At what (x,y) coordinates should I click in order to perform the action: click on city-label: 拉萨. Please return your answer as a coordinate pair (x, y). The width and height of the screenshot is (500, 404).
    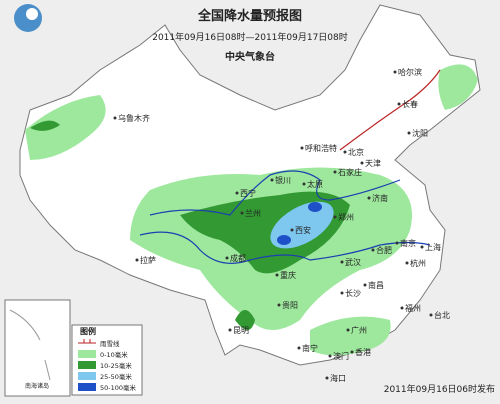
    Looking at the image, I should click on (148, 260).